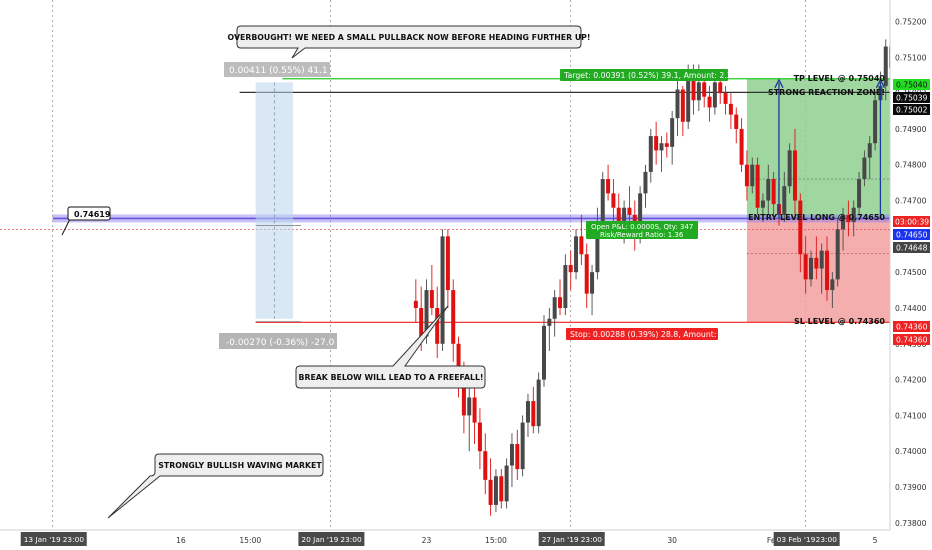 The width and height of the screenshot is (932, 550). I want to click on arrow-head, so click(779, 83).